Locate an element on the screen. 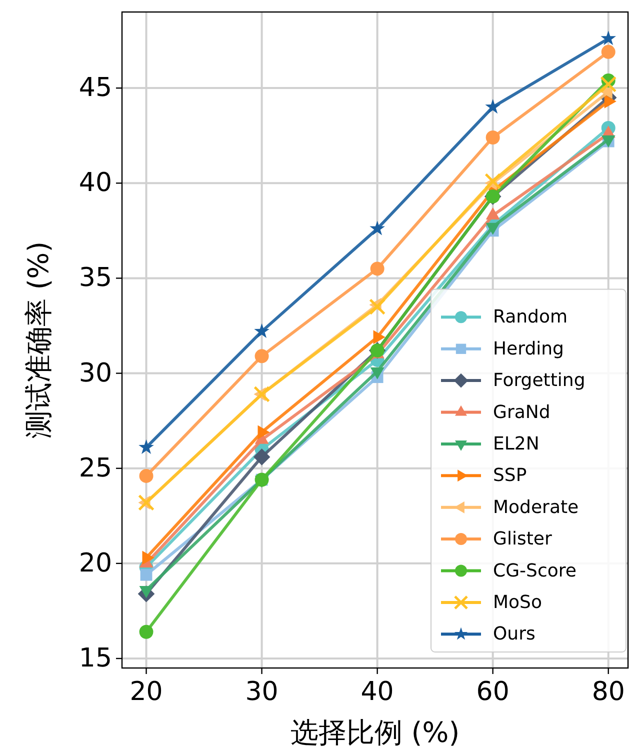 Image resolution: width=629 pixels, height=750 pixels. legend-label: CG-Score is located at coordinates (534, 571).